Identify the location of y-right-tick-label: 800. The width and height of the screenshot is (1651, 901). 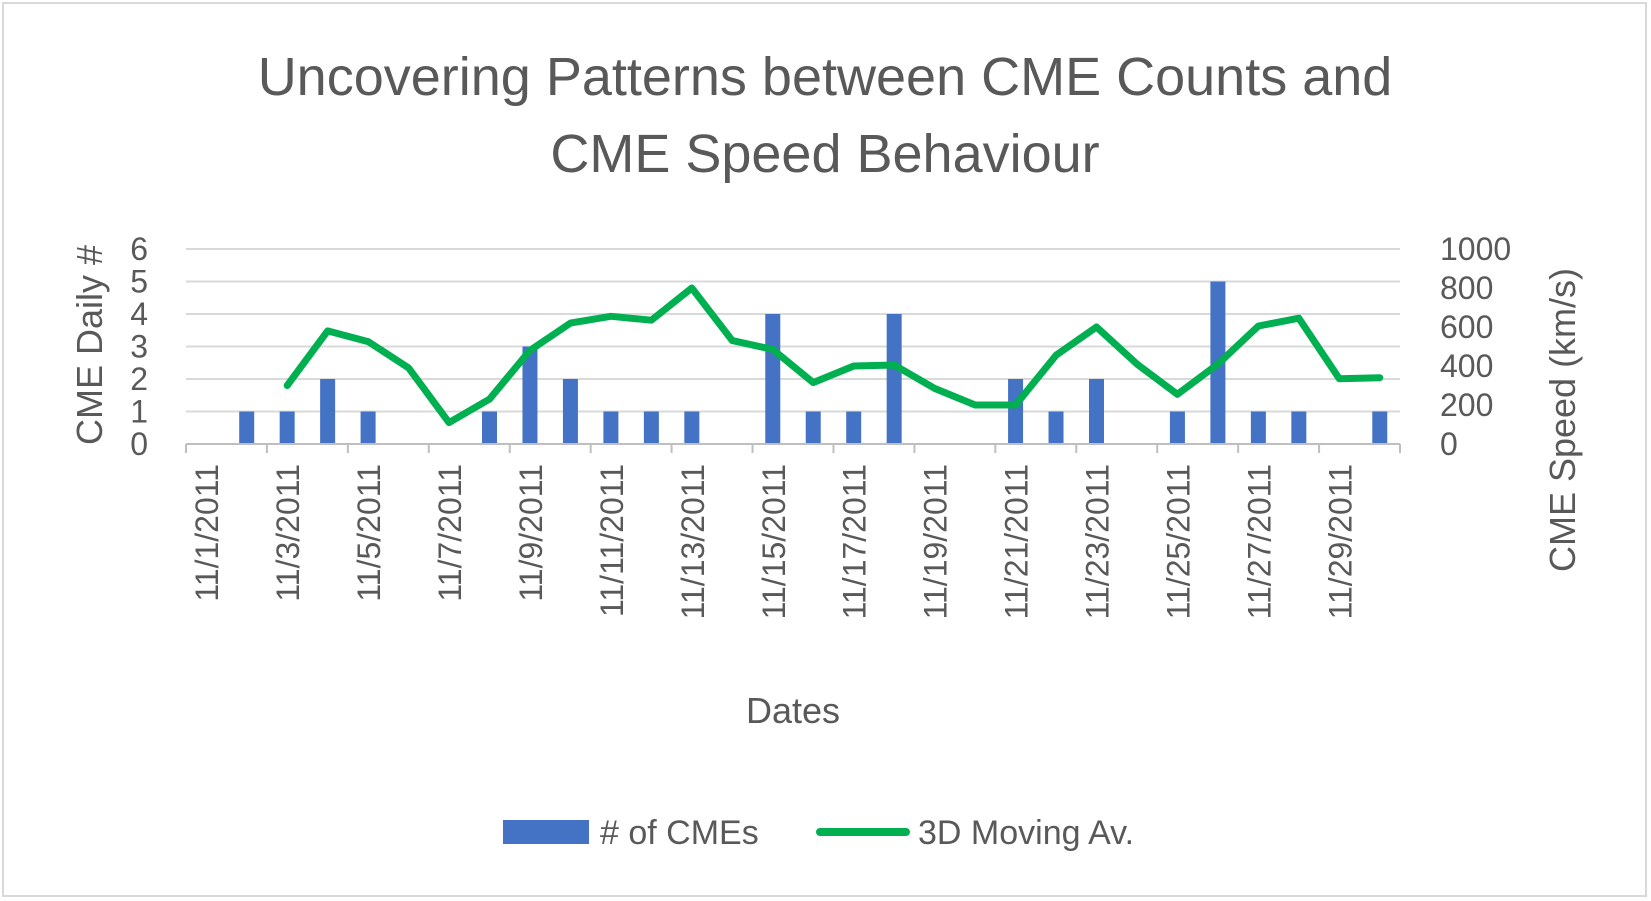
(1466, 288).